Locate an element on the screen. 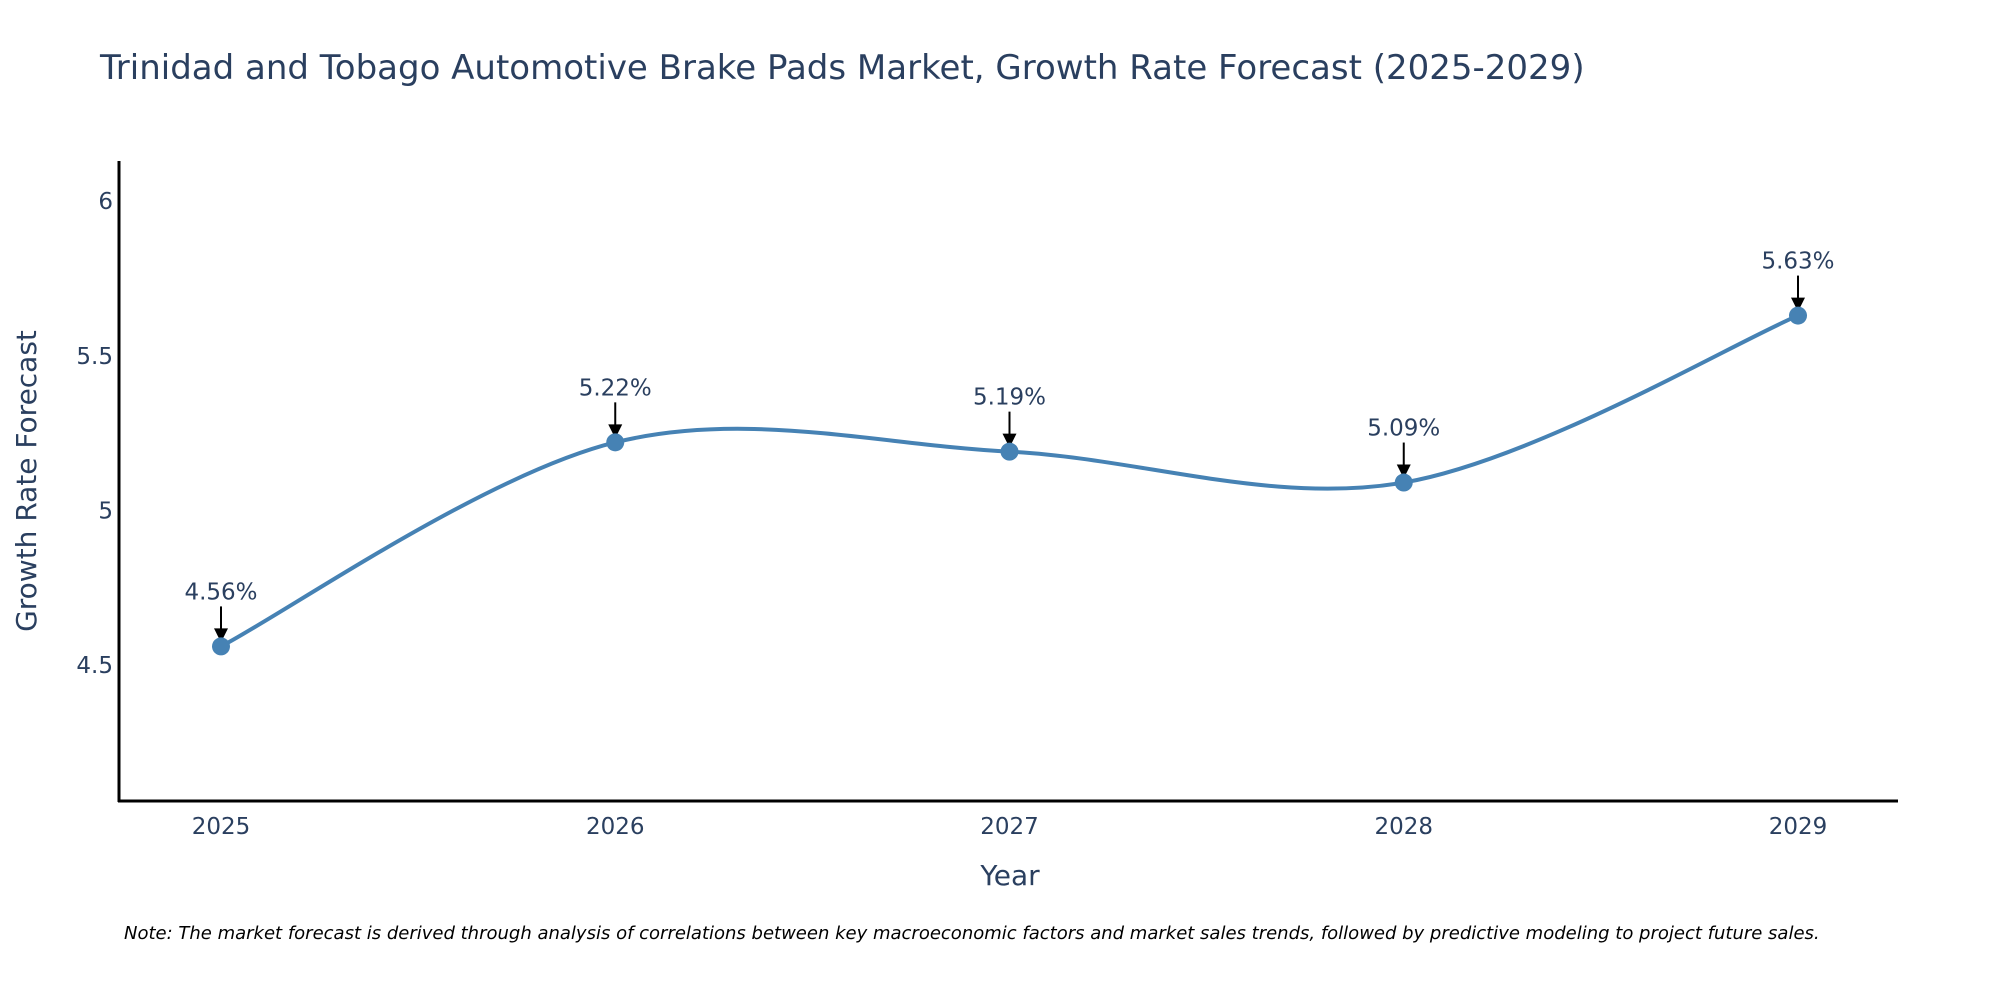 The height and width of the screenshot is (1000, 2000). y-axis-ticks: 4.5 5 5.5 6 is located at coordinates (94, 434).